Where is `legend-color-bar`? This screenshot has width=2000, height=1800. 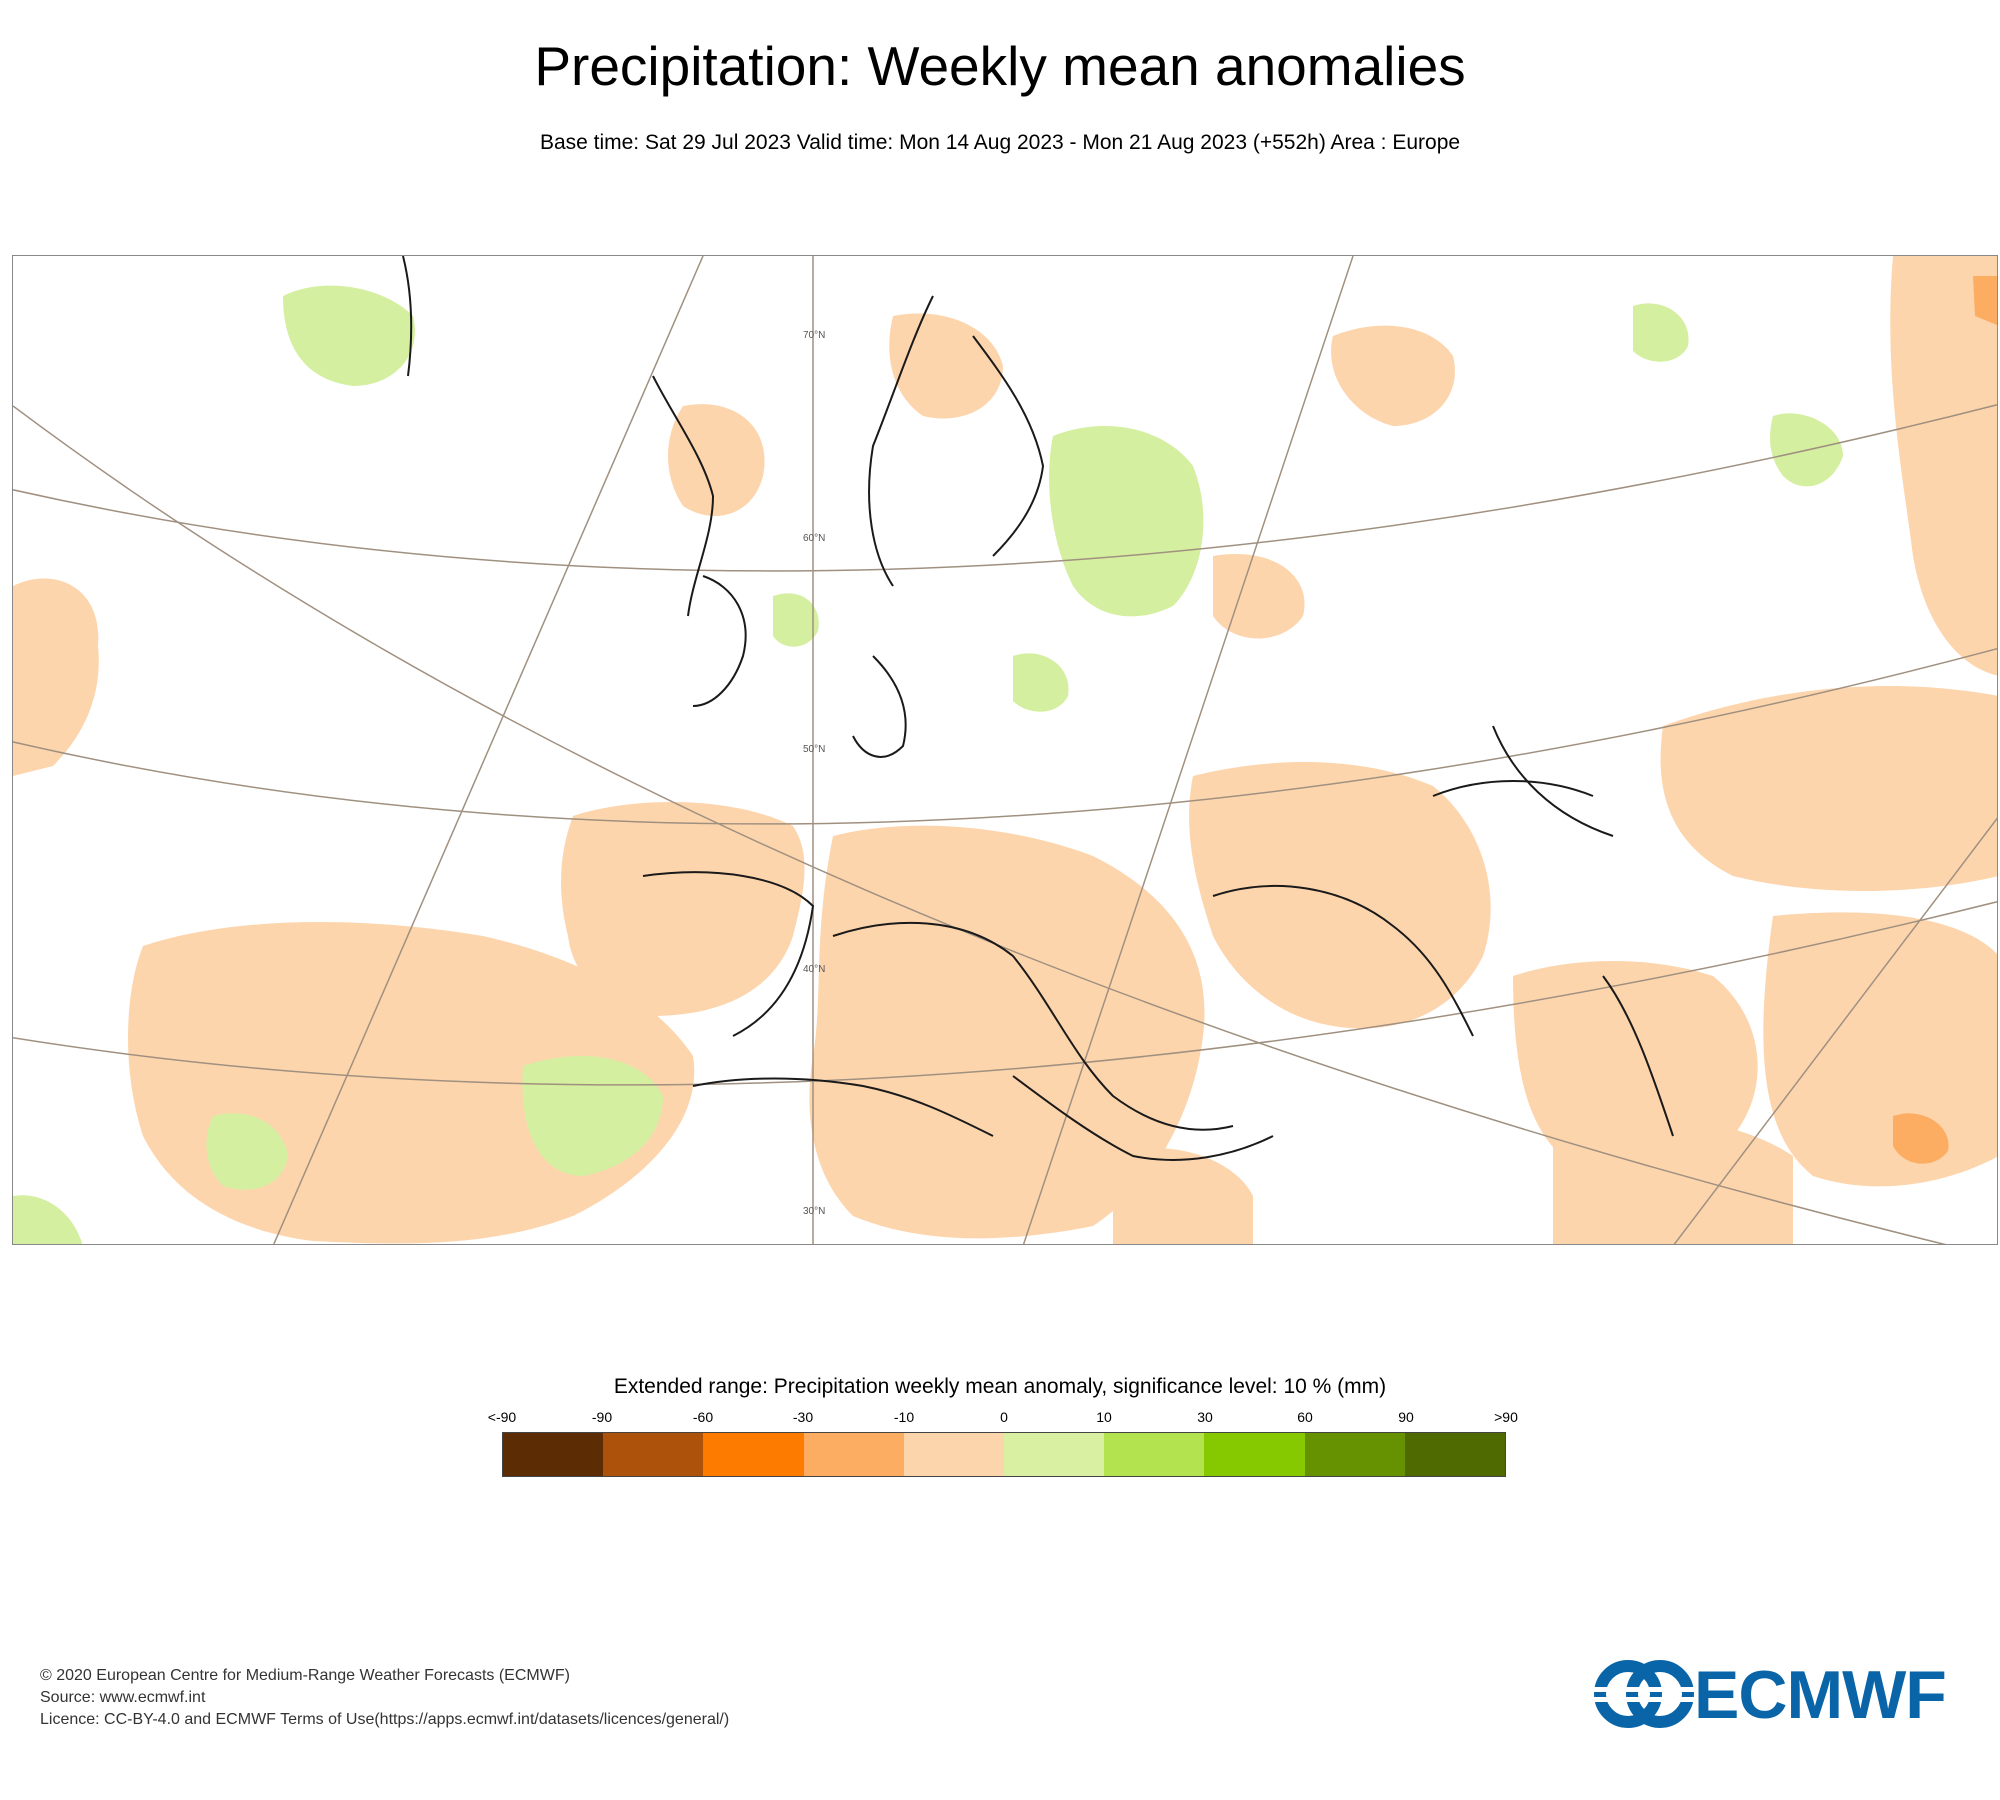 legend-color-bar is located at coordinates (1004, 1454).